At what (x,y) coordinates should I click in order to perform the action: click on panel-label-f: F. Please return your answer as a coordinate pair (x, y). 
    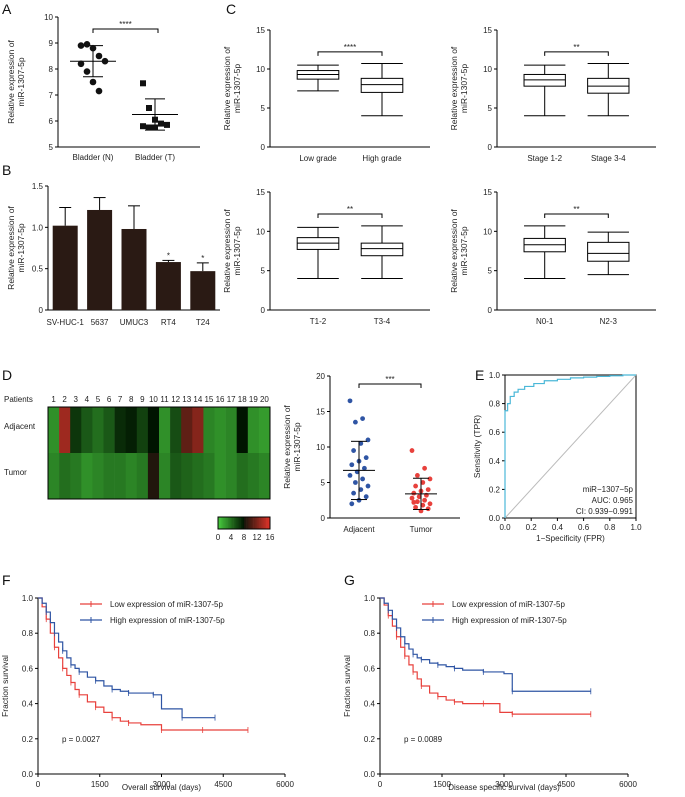
    Looking at the image, I should click on (6, 580).